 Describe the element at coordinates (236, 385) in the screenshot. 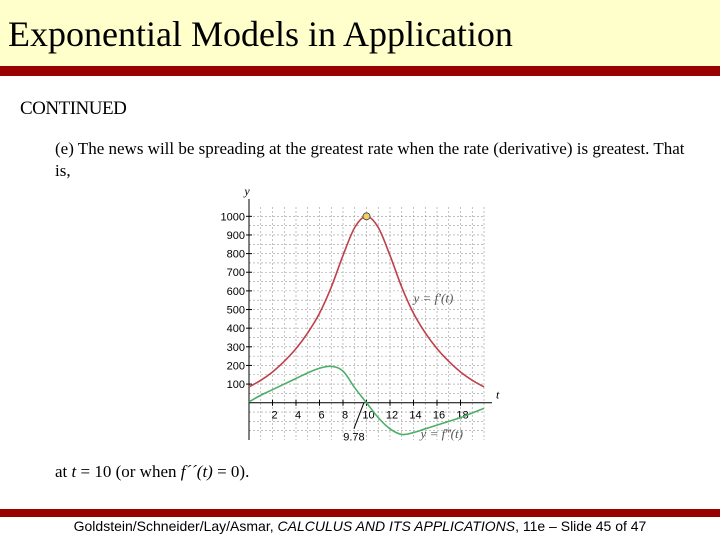

I see `y-tick-label: 100` at that location.